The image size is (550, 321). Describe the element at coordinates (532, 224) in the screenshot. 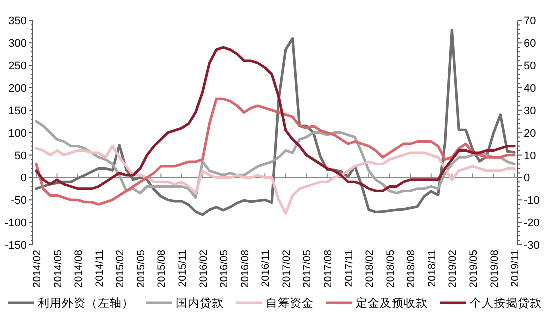

I see `y2-tick-label: -20` at that location.